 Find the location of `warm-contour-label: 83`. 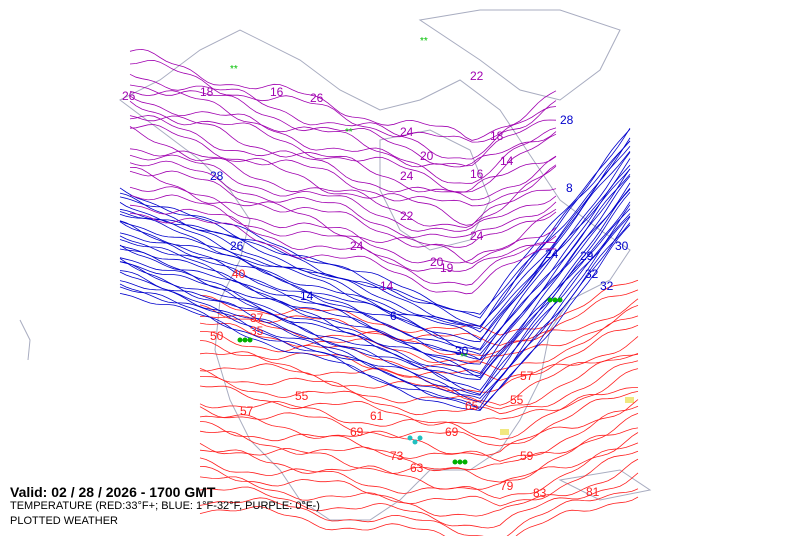

warm-contour-label: 83 is located at coordinates (540, 493).